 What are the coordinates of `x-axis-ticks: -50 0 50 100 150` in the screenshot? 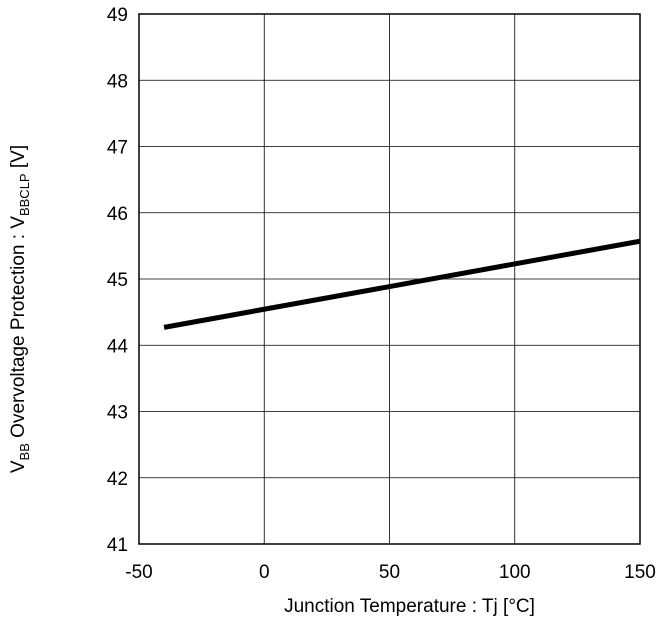 It's located at (390, 572).